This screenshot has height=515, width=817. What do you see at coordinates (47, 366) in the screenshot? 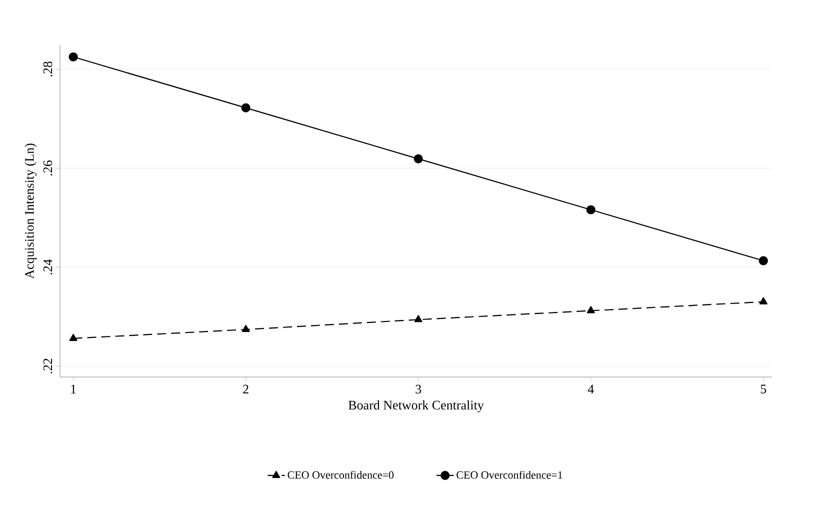
I see `y-tick-label: .22` at bounding box center [47, 366].